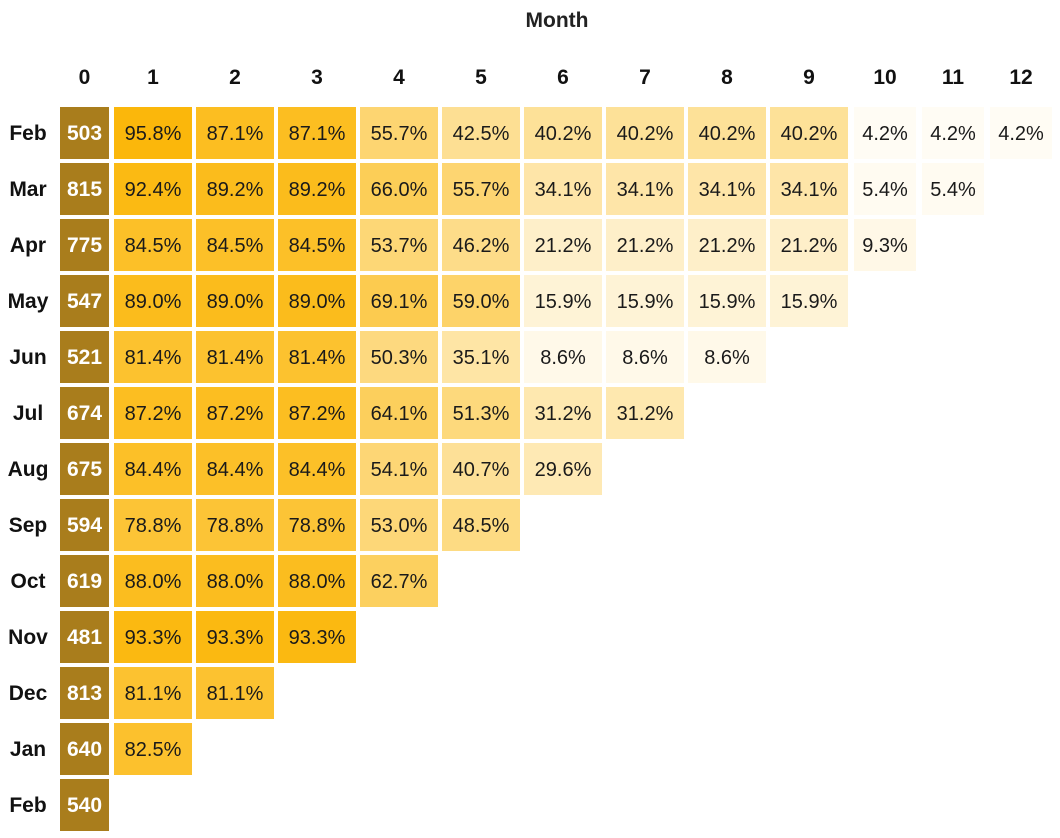 The width and height of the screenshot is (1060, 838). I want to click on count-label: 619, so click(84, 581).